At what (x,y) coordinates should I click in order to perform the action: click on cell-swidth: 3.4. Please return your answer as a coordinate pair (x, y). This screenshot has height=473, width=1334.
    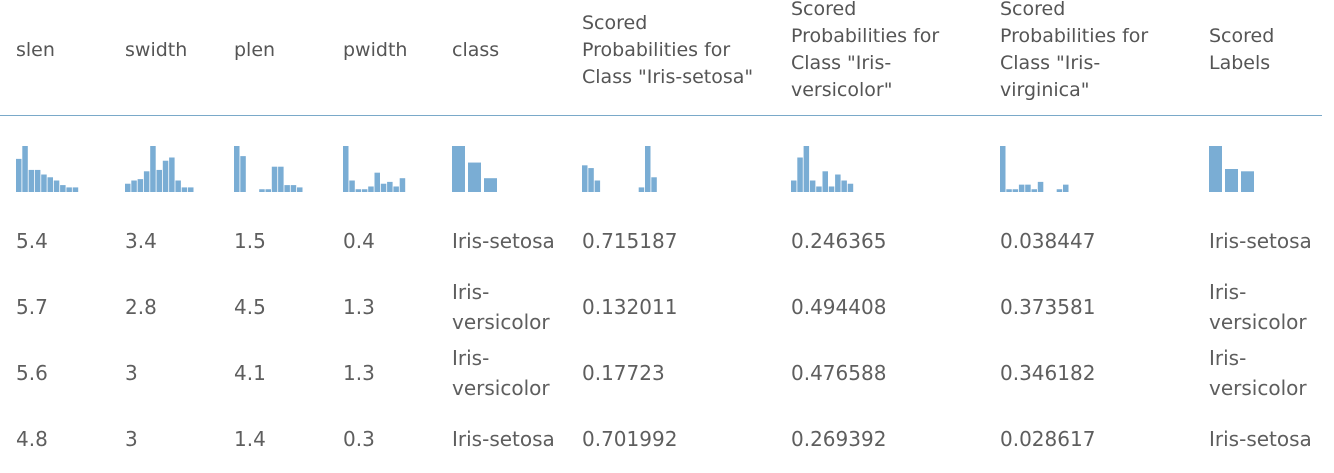
    Looking at the image, I should click on (141, 241).